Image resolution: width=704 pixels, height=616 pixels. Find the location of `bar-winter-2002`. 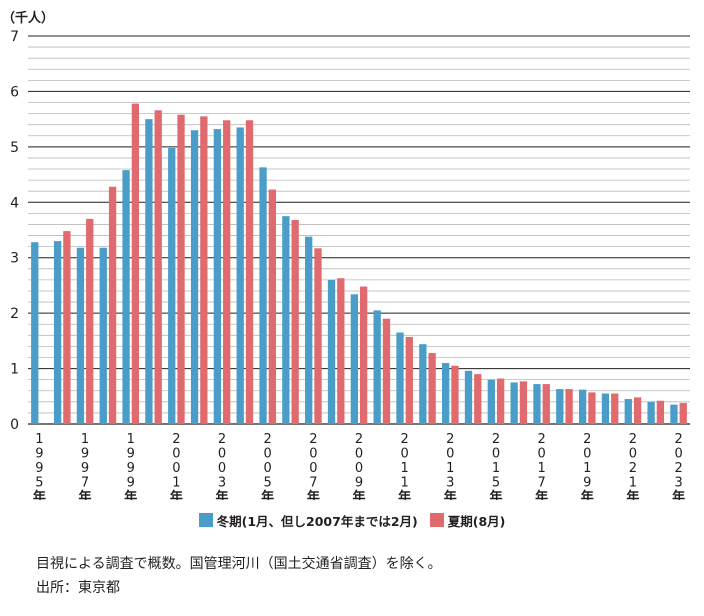

bar-winter-2002 is located at coordinates (194, 277).